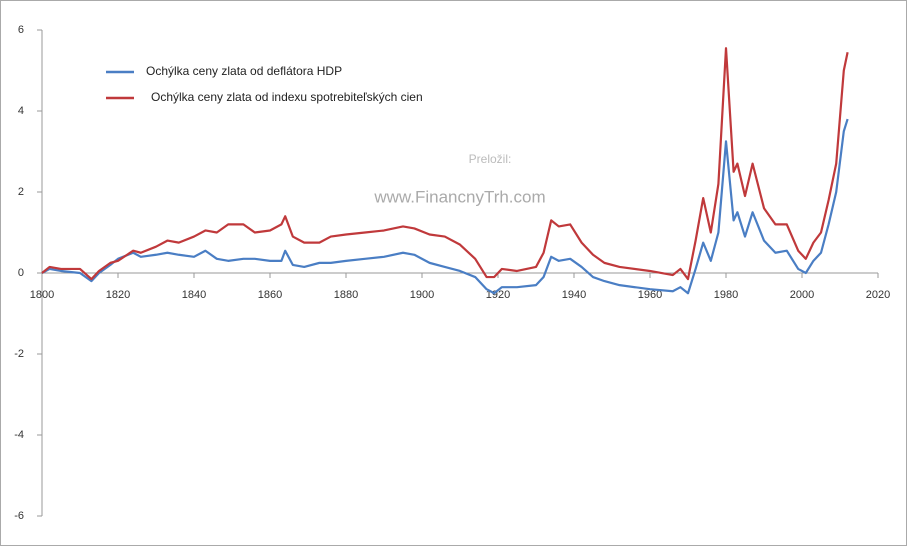  Describe the element at coordinates (726, 295) in the screenshot. I see `x-tick-label: 1980` at that location.